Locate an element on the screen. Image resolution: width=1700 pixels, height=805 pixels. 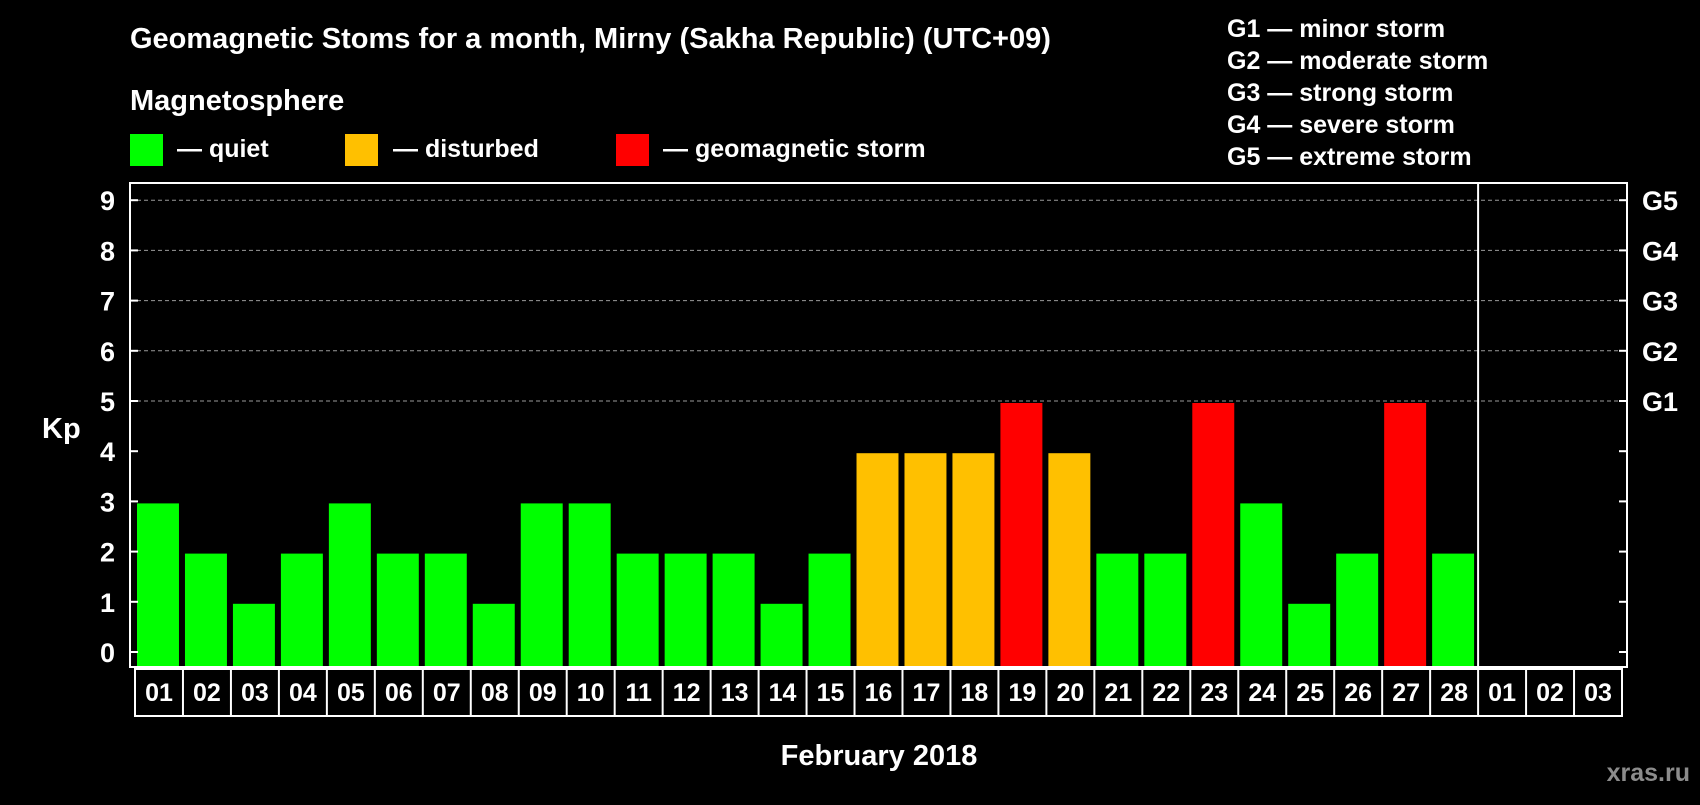
storm-scale-g5: G5 — extreme storm is located at coordinates (1349, 157).